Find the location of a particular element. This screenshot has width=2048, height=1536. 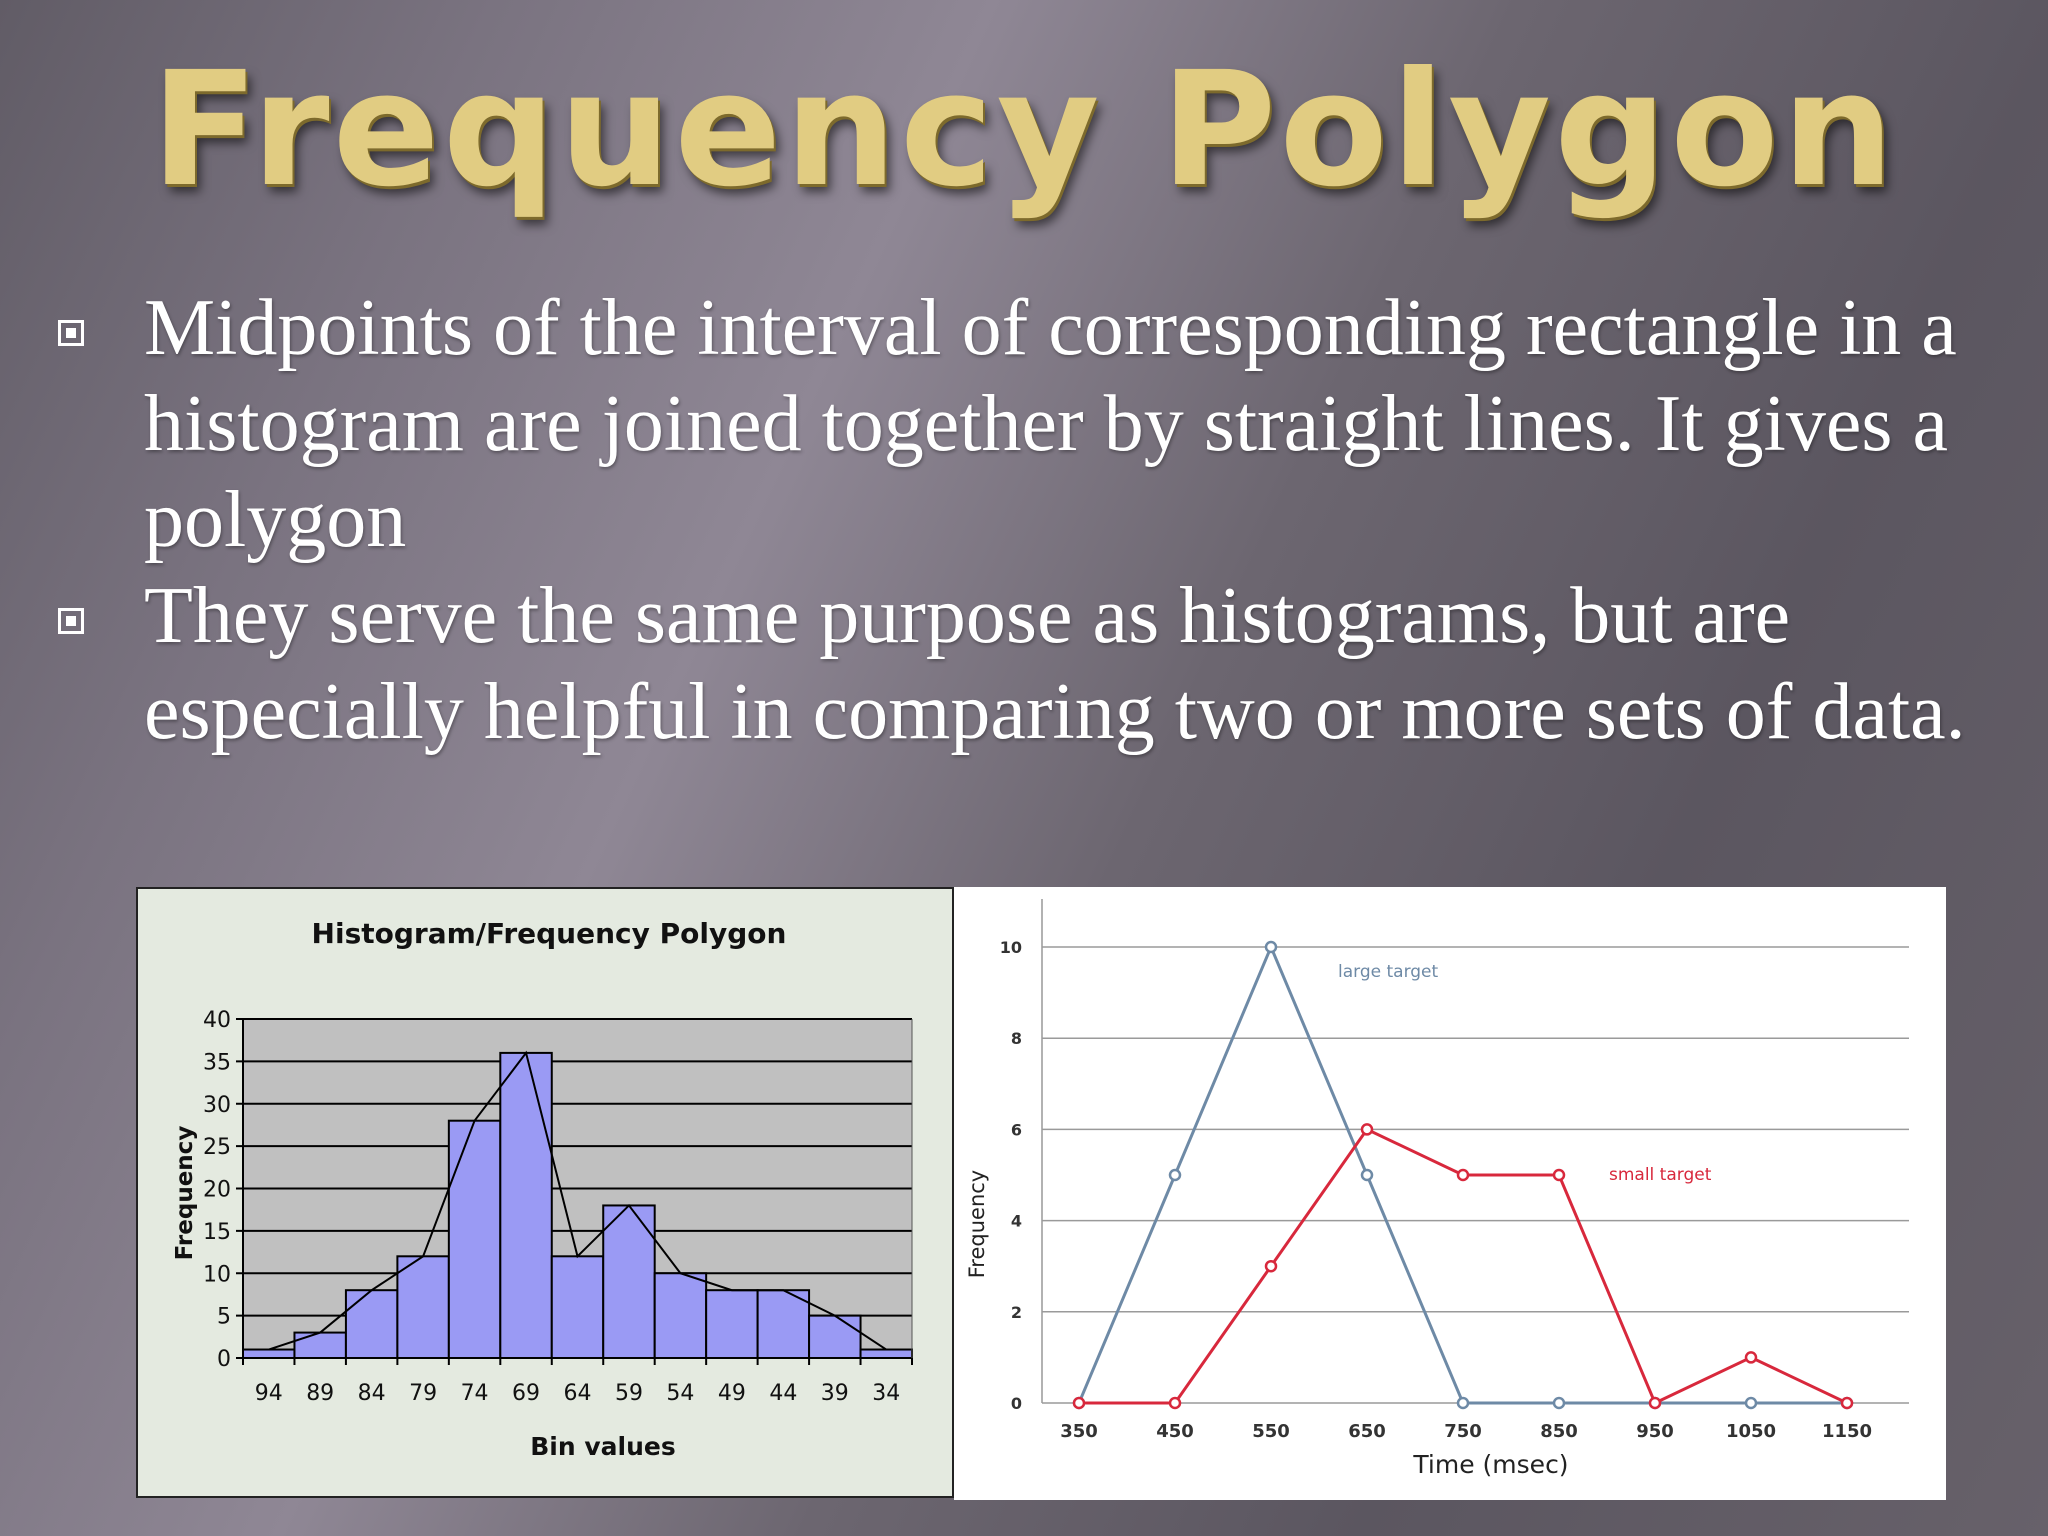

slide-title: Frequency Polygon is located at coordinates (1024, 130).